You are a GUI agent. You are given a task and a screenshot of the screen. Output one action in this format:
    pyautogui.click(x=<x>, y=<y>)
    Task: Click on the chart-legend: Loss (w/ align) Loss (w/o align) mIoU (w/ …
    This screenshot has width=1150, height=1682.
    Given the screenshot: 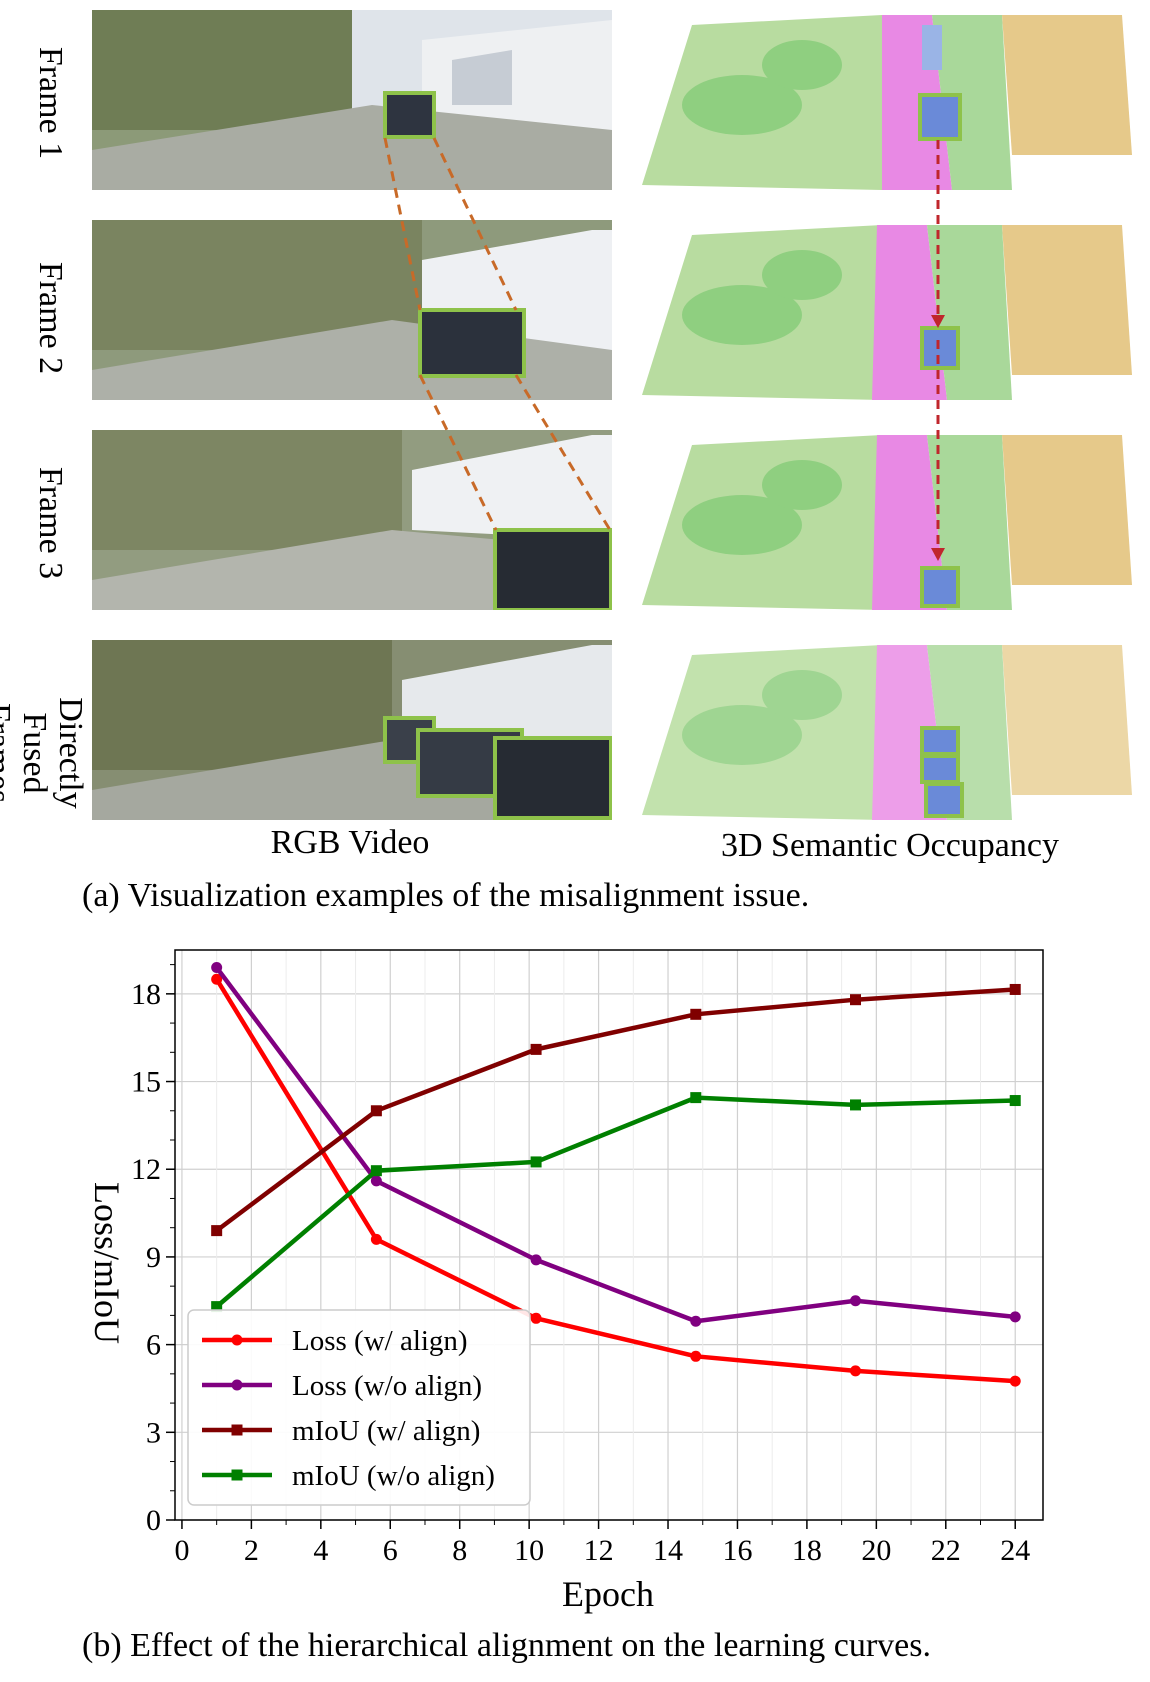 What is the action you would take?
    pyautogui.click(x=359, y=1407)
    